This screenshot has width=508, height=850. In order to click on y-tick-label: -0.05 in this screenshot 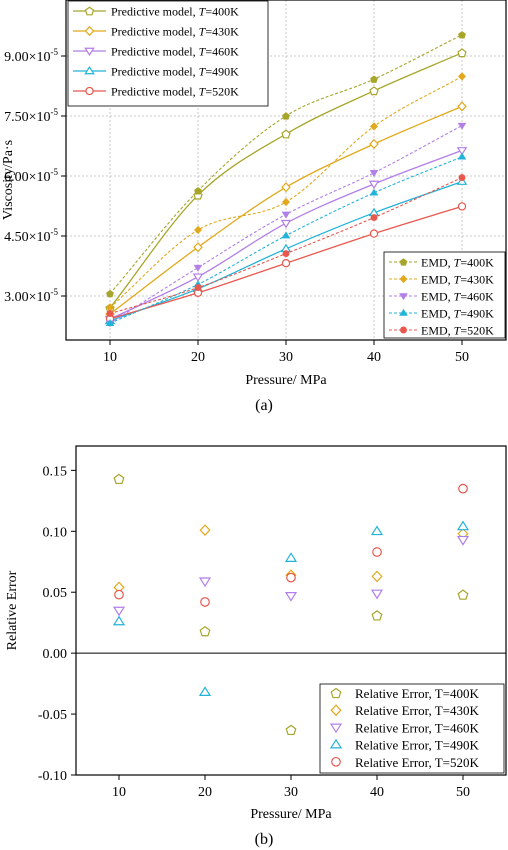, I will do `click(52, 715)`.